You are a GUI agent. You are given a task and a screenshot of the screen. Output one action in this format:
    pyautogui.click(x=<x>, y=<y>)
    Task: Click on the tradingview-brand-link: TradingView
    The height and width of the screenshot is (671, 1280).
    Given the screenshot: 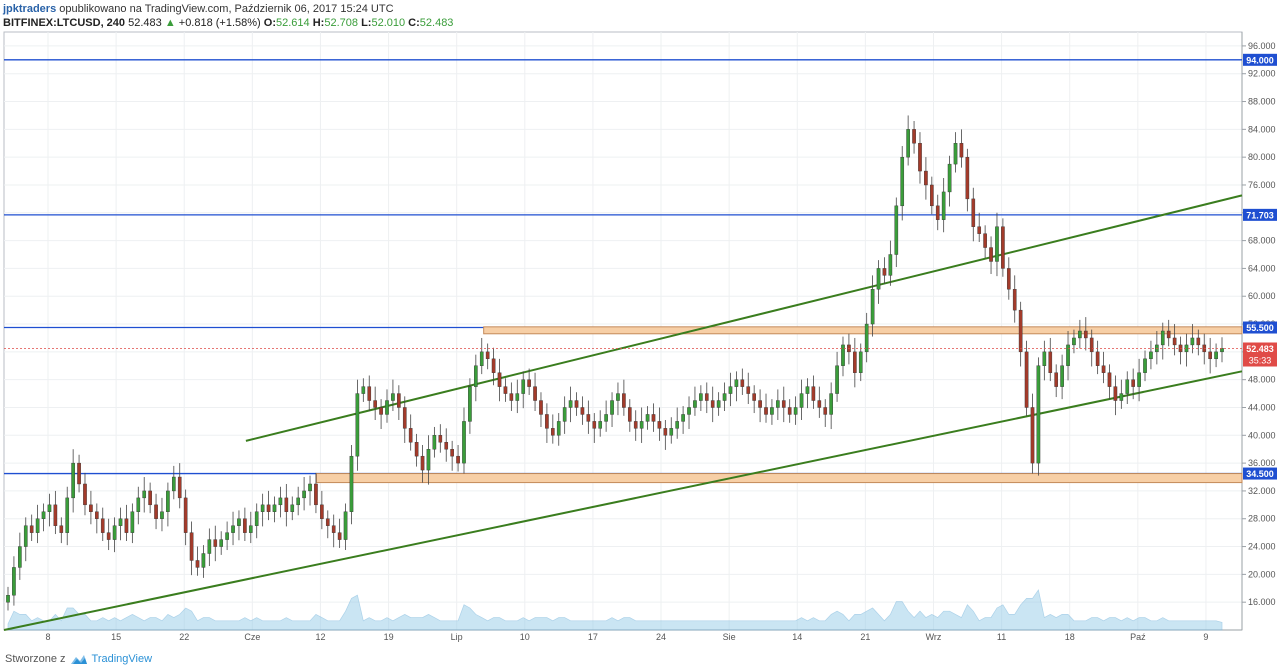 What is the action you would take?
    pyautogui.click(x=122, y=659)
    